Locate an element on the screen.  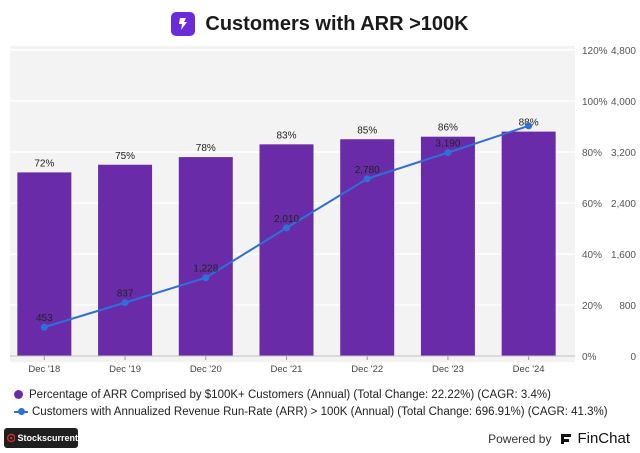
company-logo-icon is located at coordinates (183, 24).